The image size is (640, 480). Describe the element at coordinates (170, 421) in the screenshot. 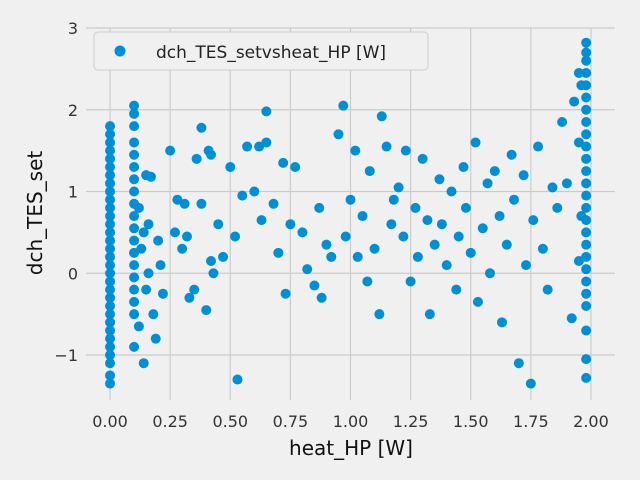

I see `x-tick-label: 0.25` at that location.